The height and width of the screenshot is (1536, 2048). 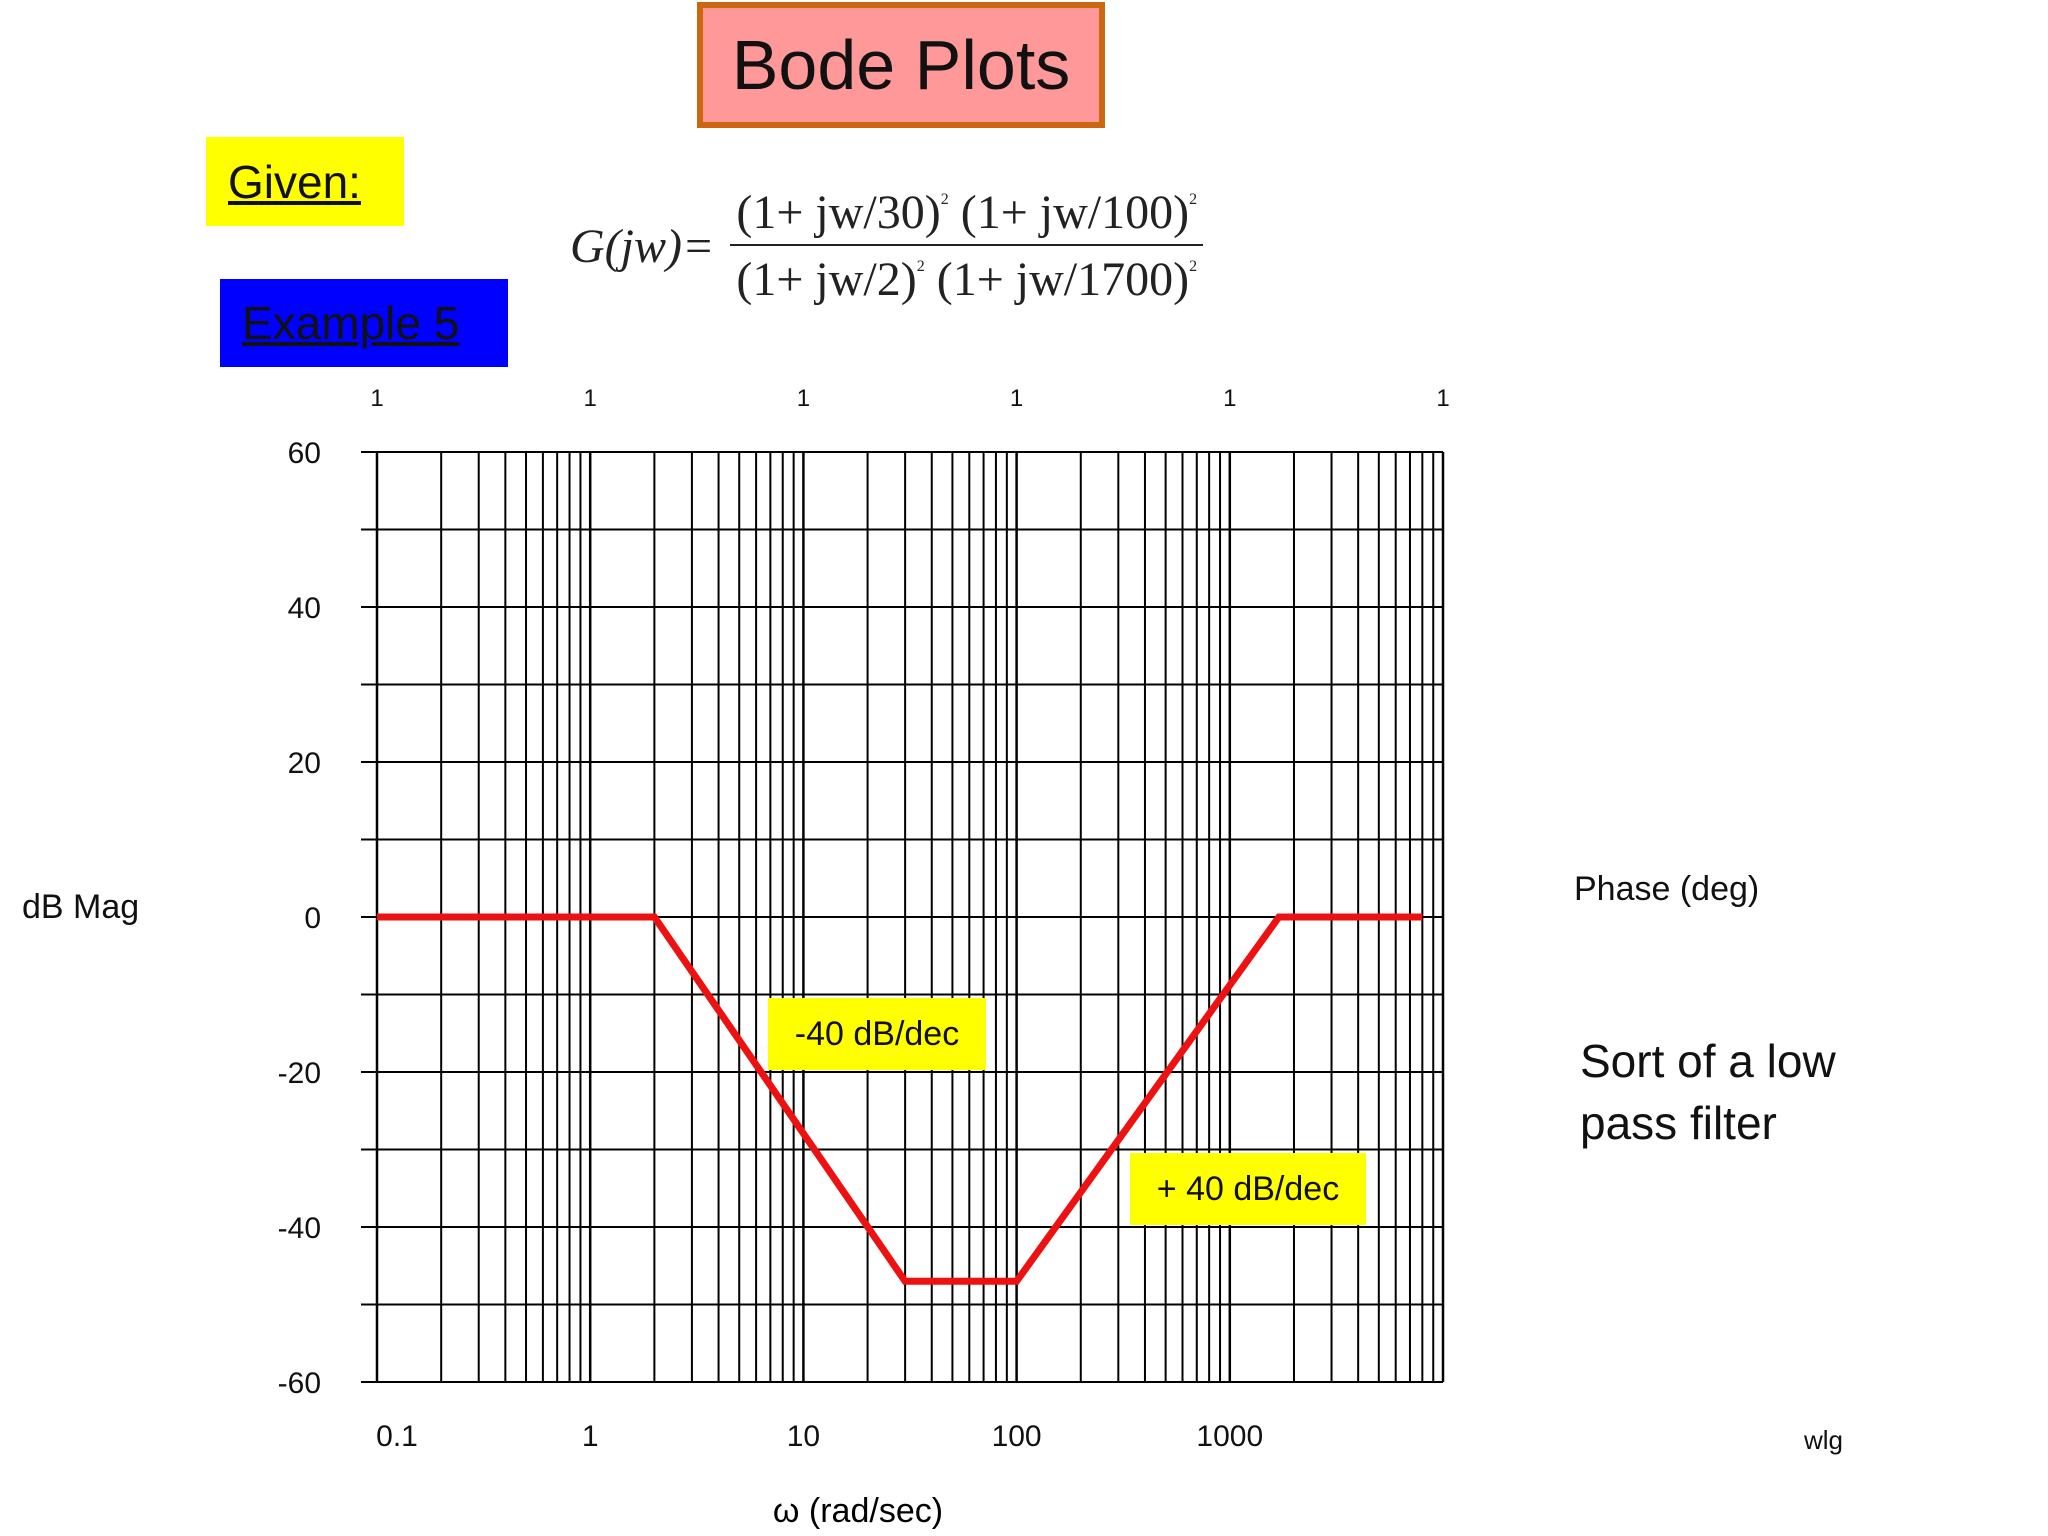 I want to click on y-tick-label: -60, so click(x=299, y=1383).